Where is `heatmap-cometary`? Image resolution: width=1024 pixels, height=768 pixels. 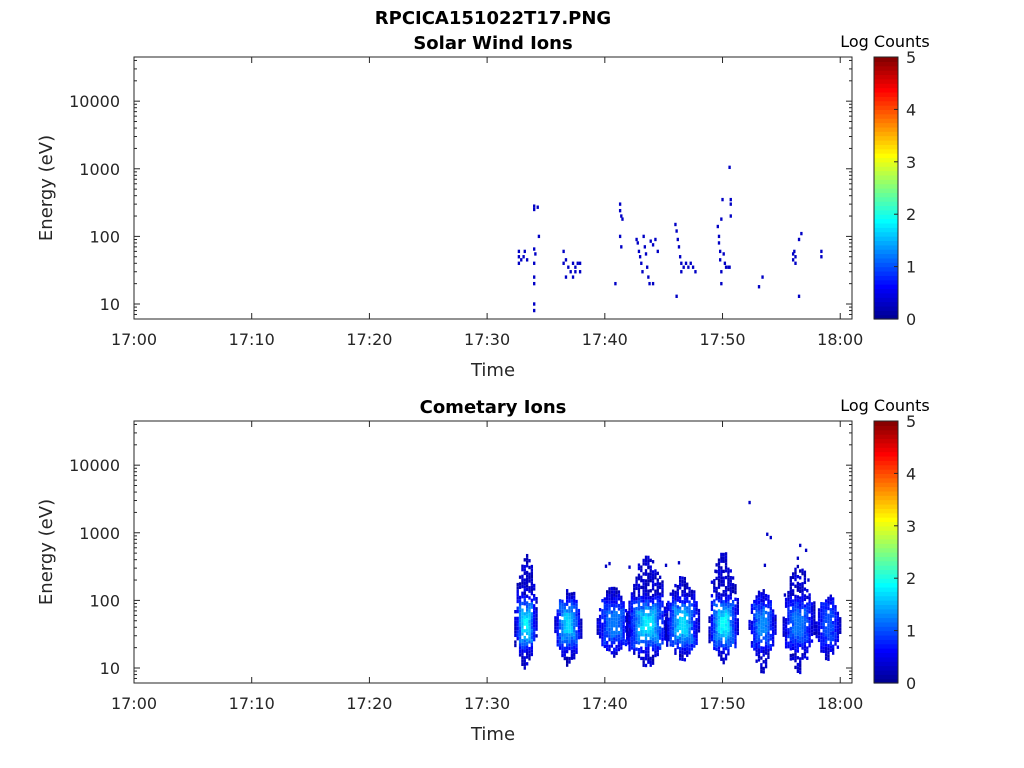
heatmap-cometary is located at coordinates (678, 587).